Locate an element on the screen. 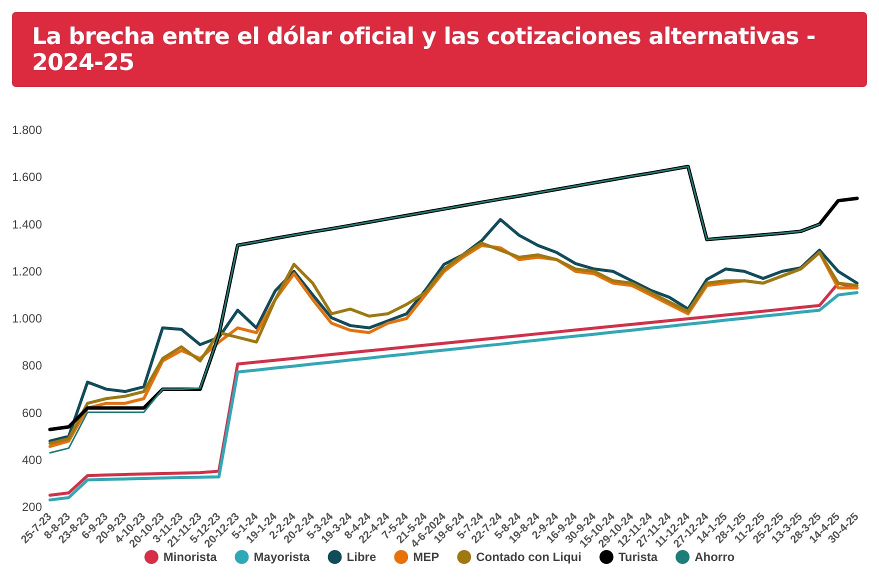  legend-label: Minorista is located at coordinates (190, 557).